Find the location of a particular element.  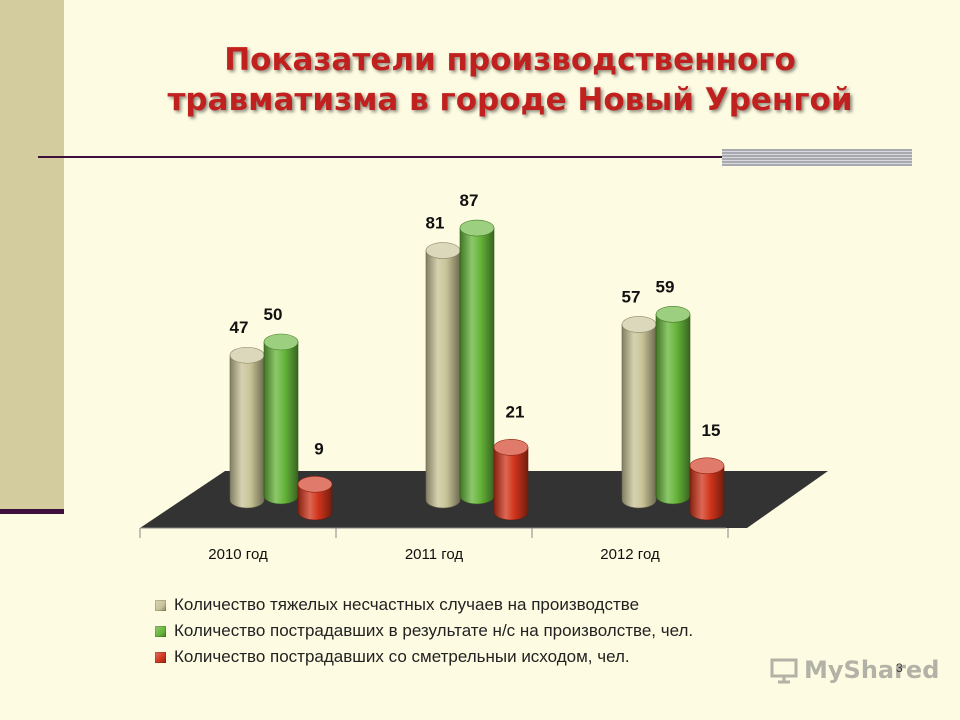

data-label: 47 is located at coordinates (239, 327).